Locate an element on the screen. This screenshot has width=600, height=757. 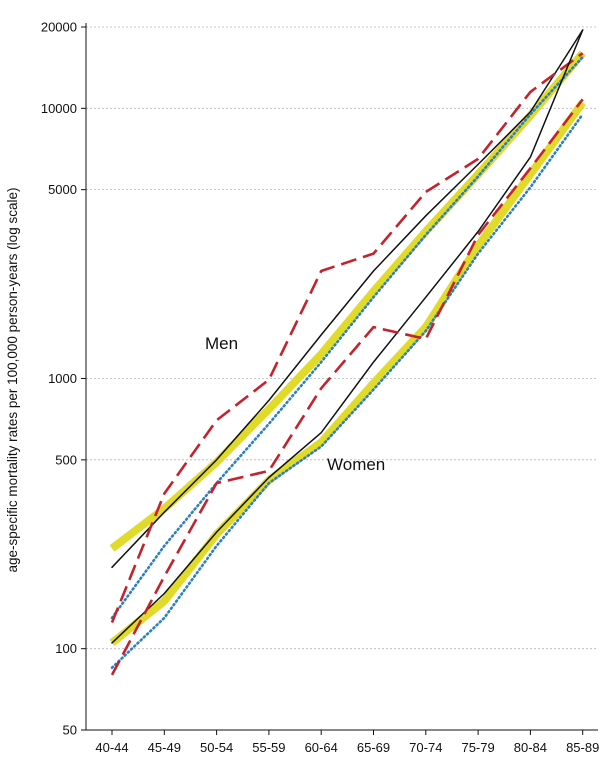
x-tick-label: 50-54 is located at coordinates (216, 747).